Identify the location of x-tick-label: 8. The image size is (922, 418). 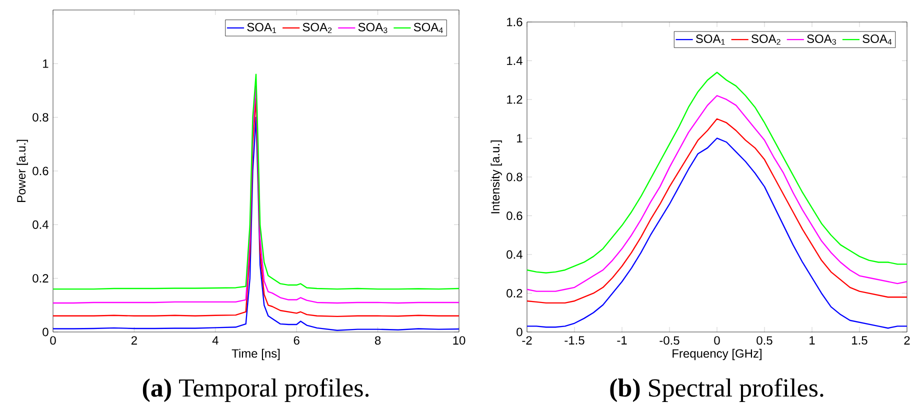
(377, 340).